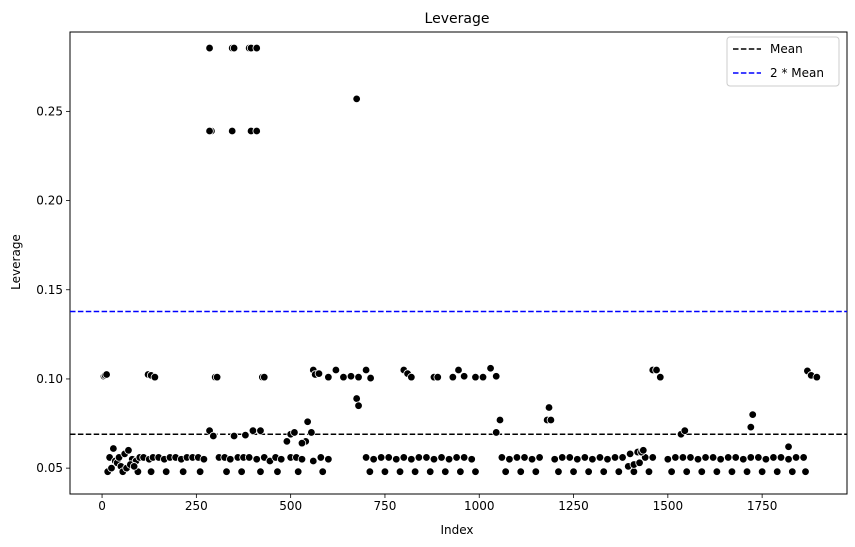 The width and height of the screenshot is (855, 547). What do you see at coordinates (786, 49) in the screenshot?
I see `legend-mean-label: Mean` at bounding box center [786, 49].